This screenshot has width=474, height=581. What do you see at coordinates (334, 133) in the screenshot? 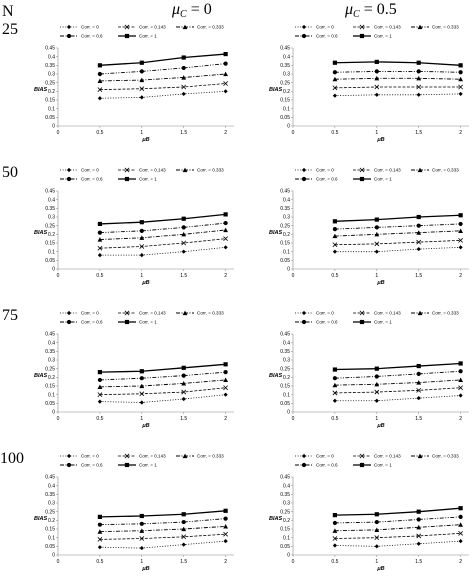
I see `x-tick-label: 0.5` at bounding box center [334, 133].